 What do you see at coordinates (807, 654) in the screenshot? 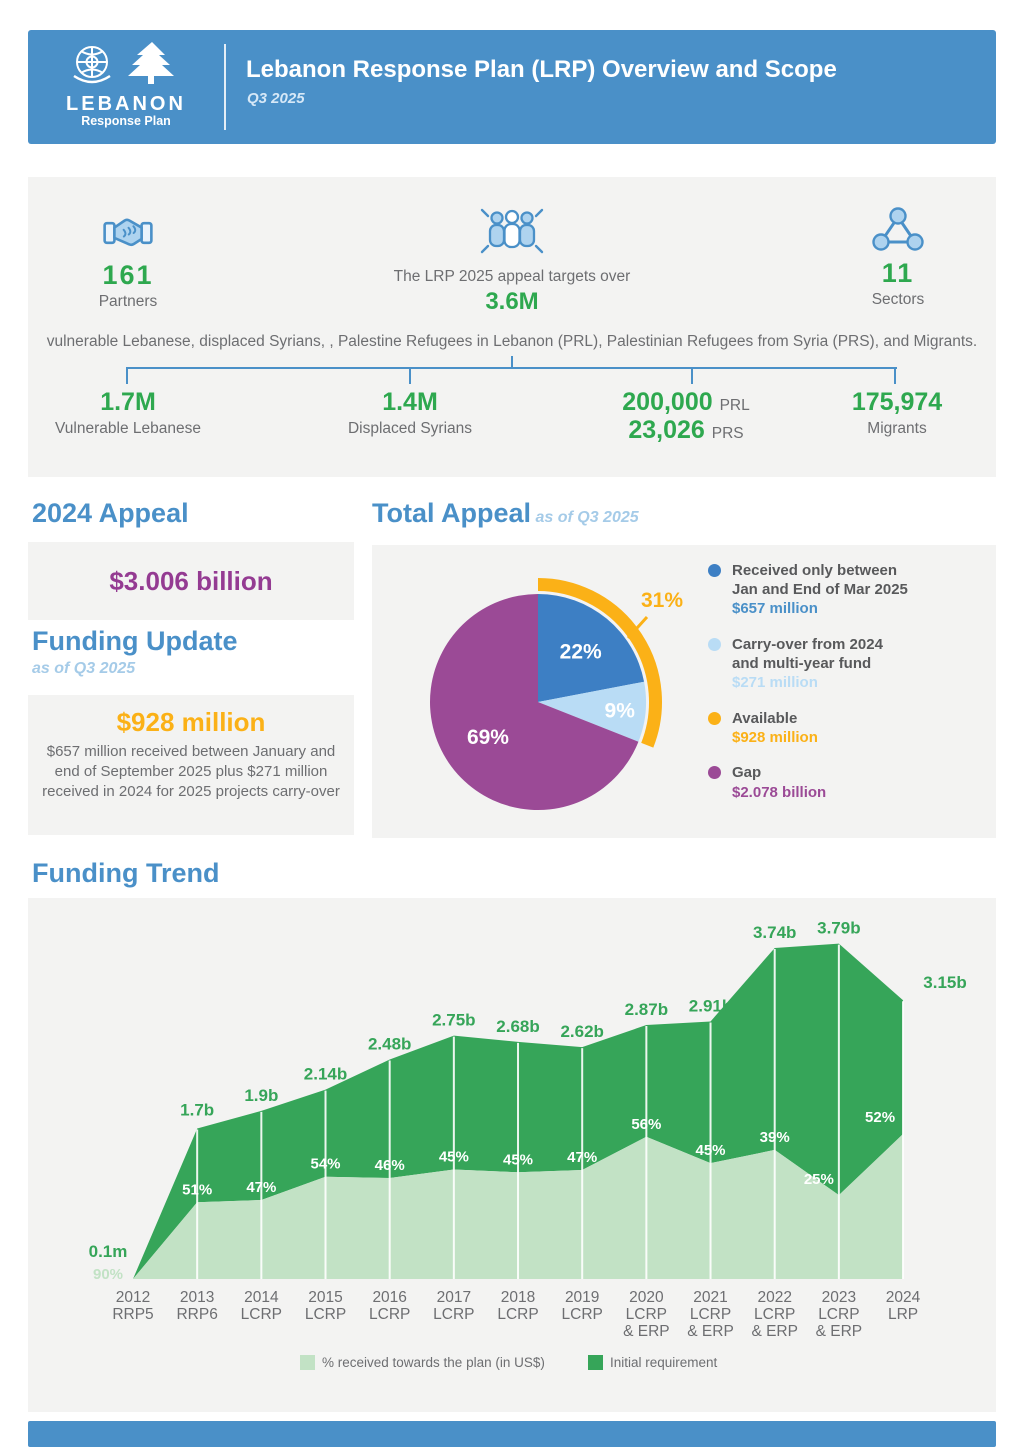
I see `legend-label: Carry-over from 2024 and multi-year fund` at bounding box center [807, 654].